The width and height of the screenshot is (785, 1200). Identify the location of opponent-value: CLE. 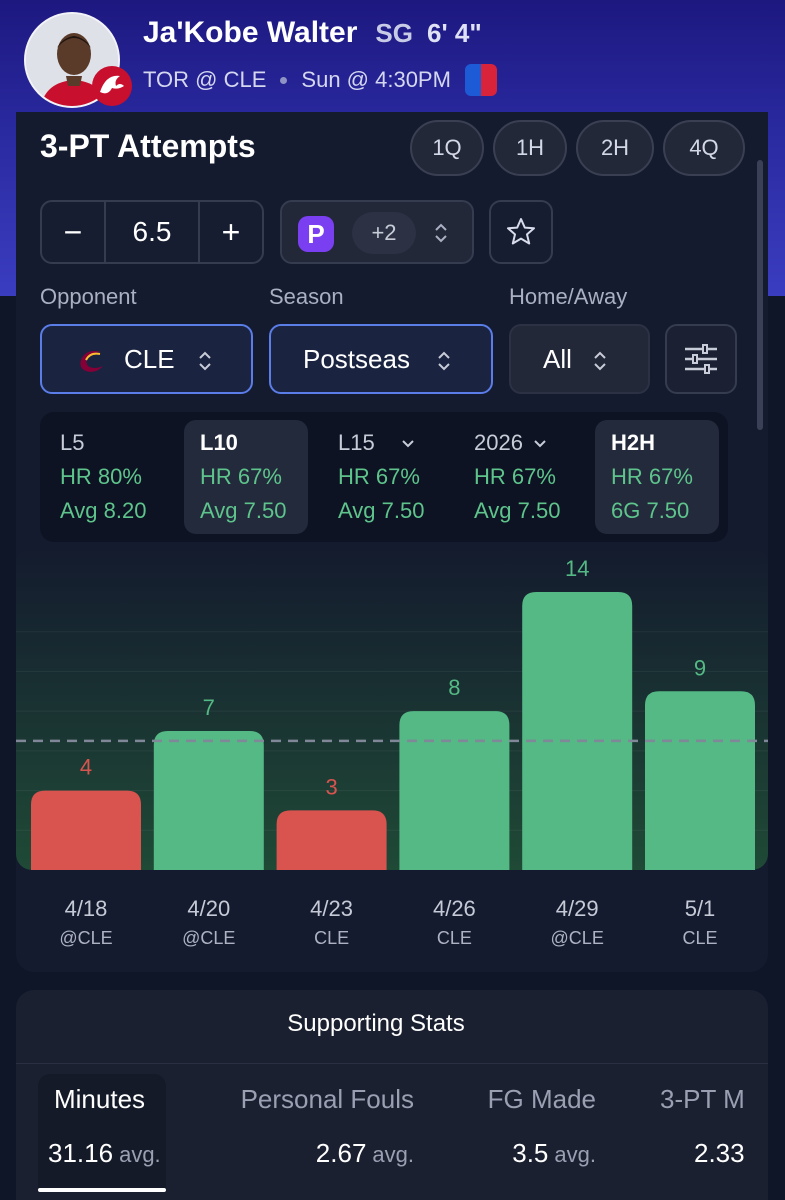
(149, 358).